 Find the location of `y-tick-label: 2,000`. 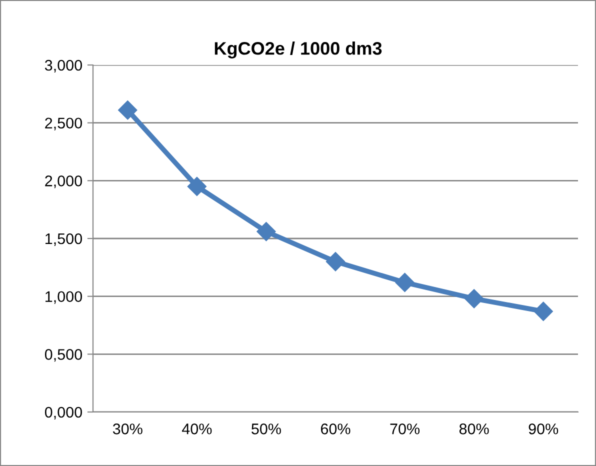

y-tick-label: 2,000 is located at coordinates (63, 182).